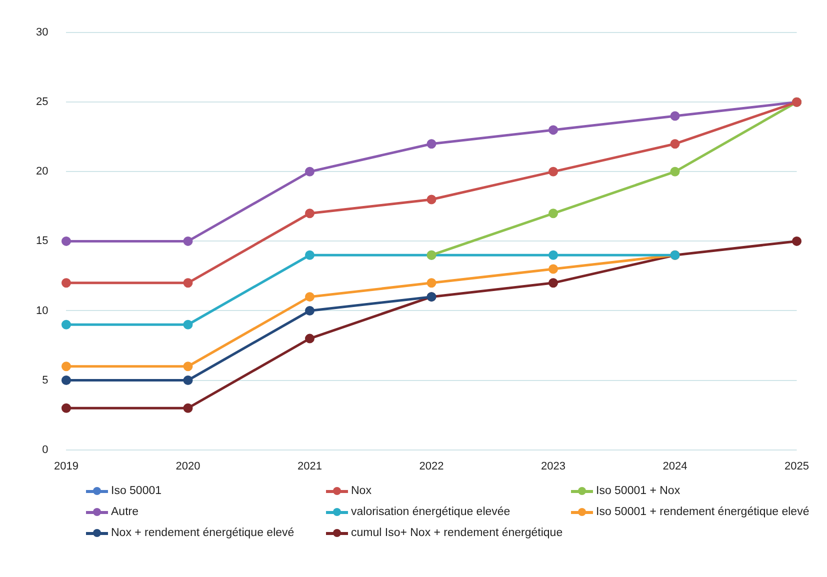 Image resolution: width=827 pixels, height=577 pixels. Describe the element at coordinates (42, 241) in the screenshot. I see `y-tick-label: 15` at that location.